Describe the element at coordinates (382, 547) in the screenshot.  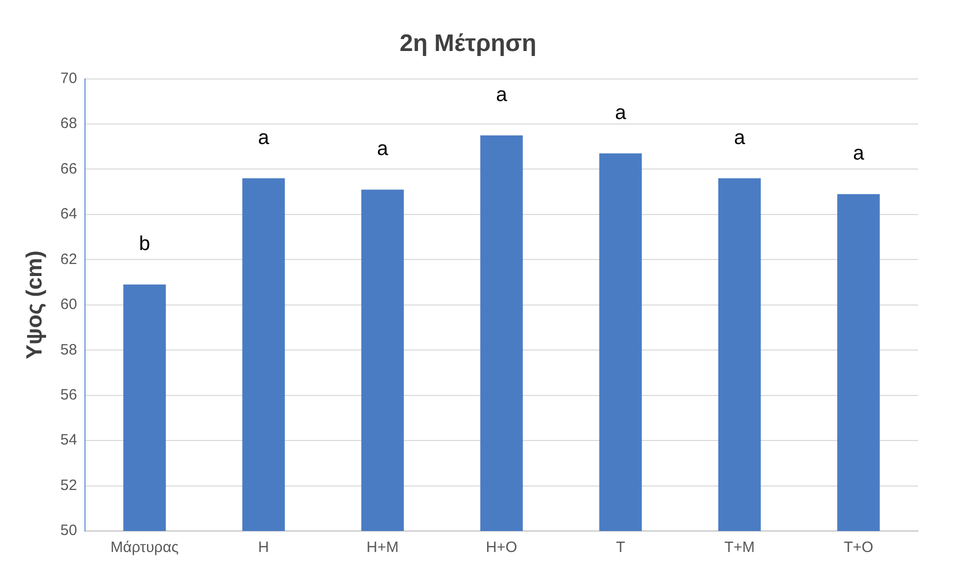
I see `x-tick-label: Η+Μ` at that location.